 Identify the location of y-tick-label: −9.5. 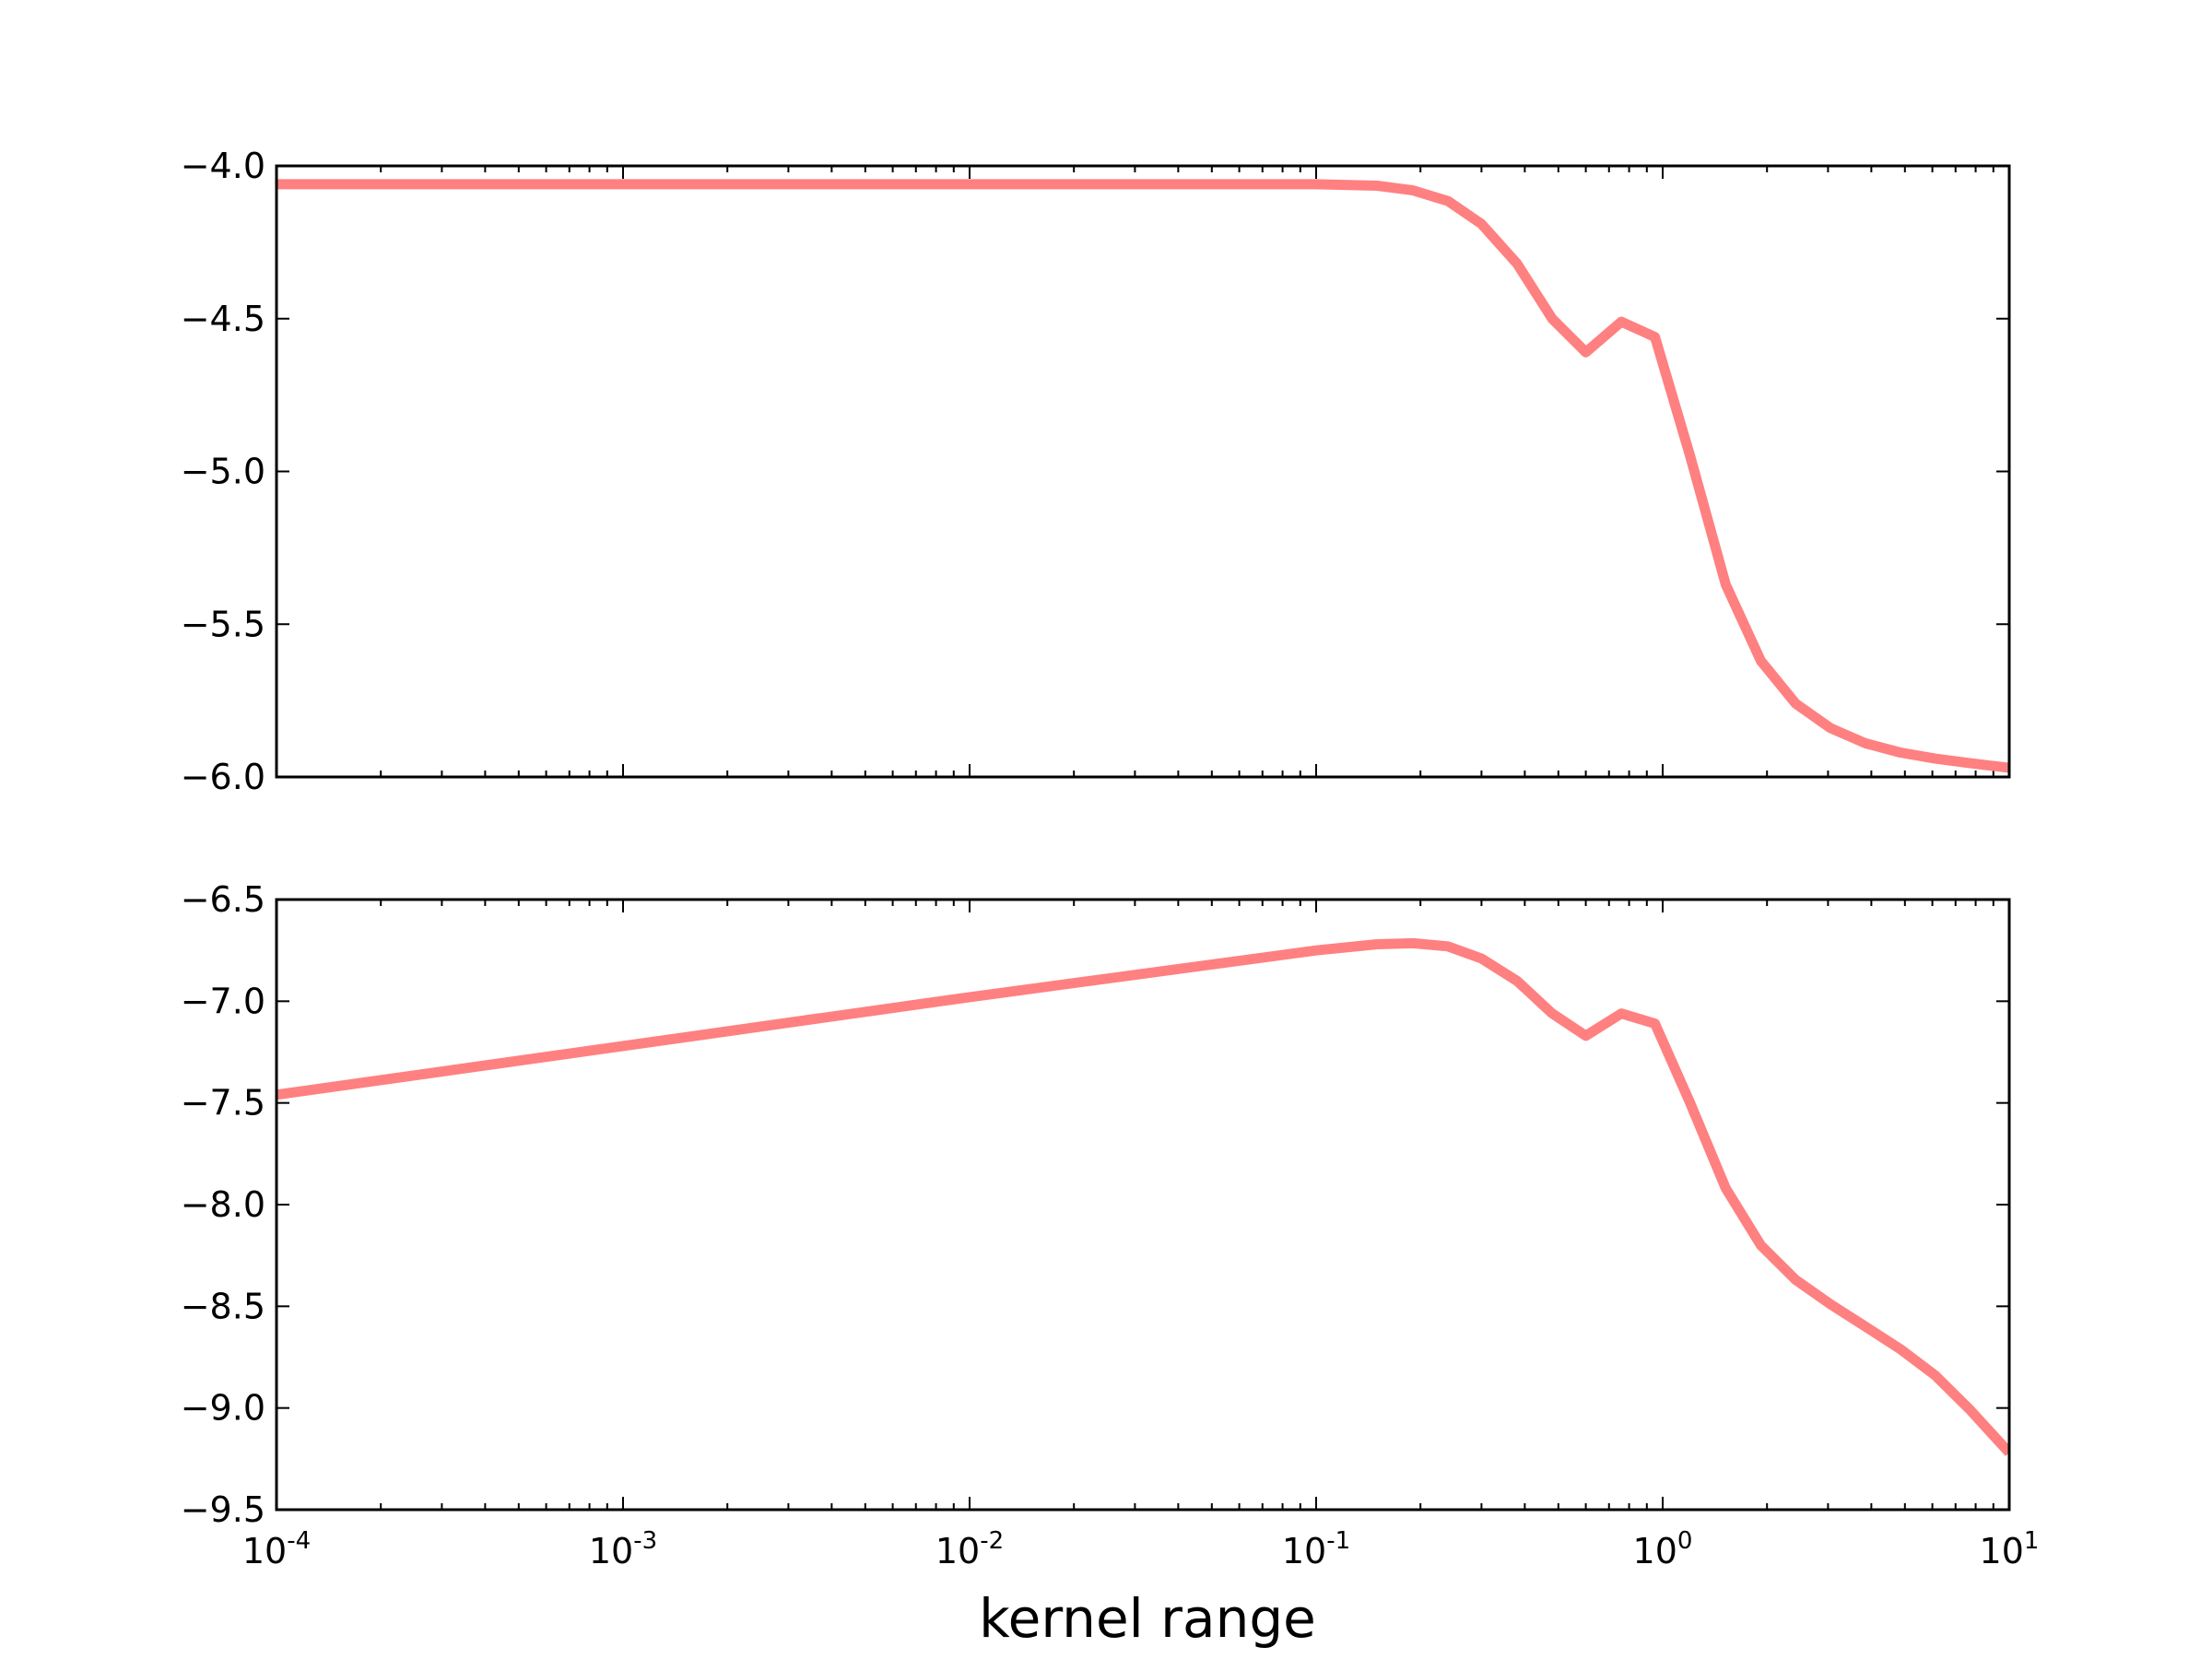
(223, 1509).